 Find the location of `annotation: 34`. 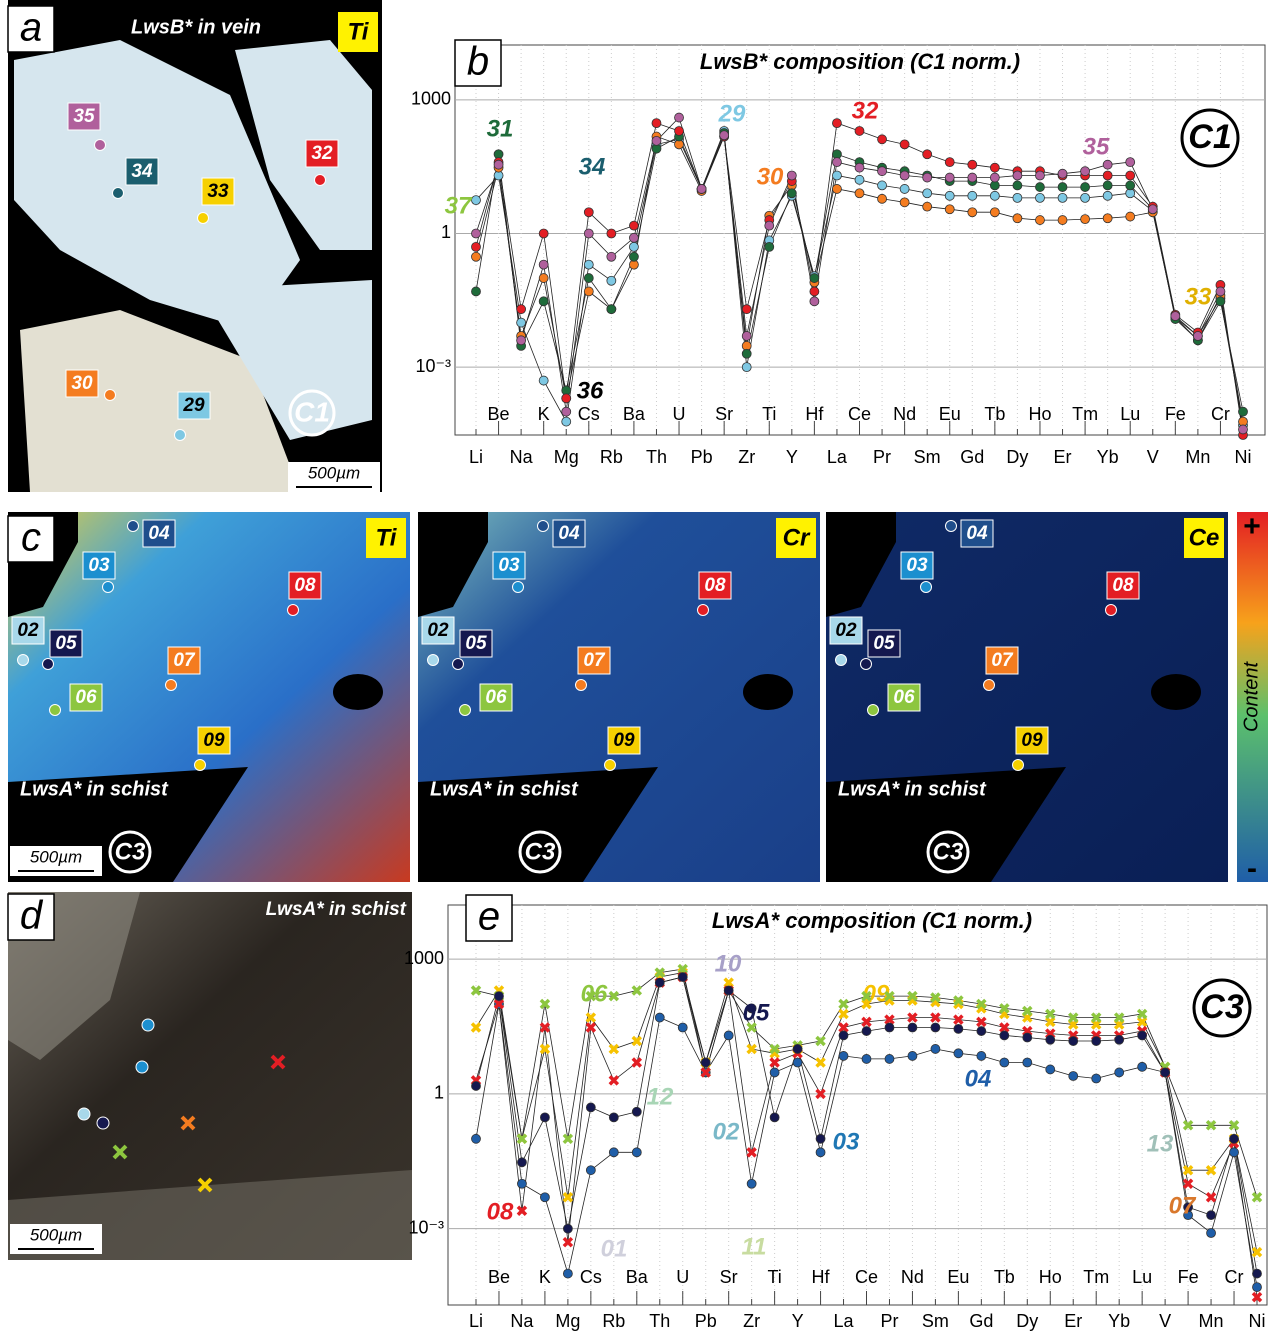

annotation: 34 is located at coordinates (592, 166).